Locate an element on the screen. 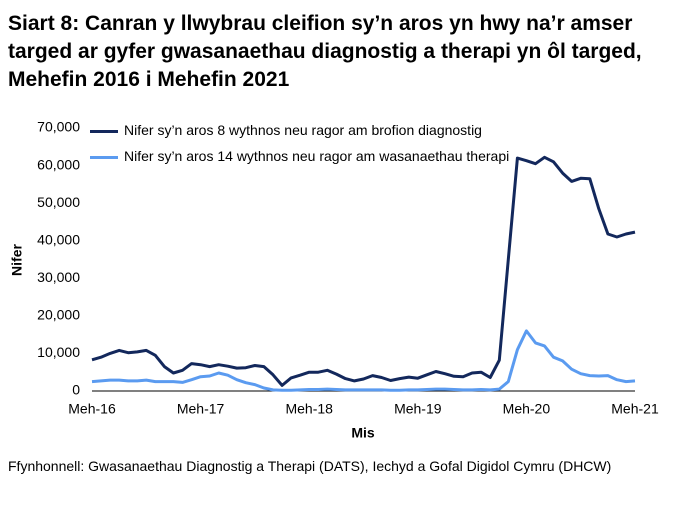  y-tick-label: 40,000 is located at coordinates (58, 239).